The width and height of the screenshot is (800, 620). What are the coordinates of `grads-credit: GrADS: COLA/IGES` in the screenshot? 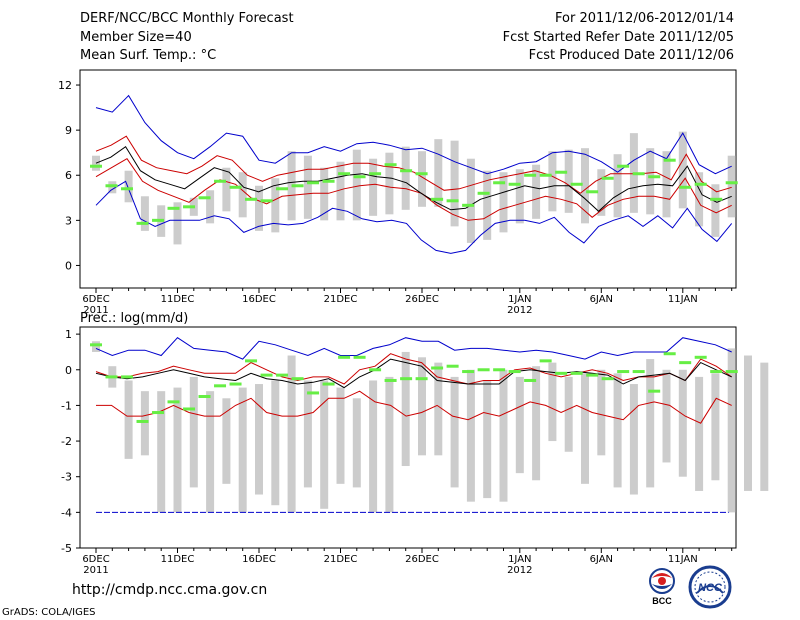 It's located at (49, 612).